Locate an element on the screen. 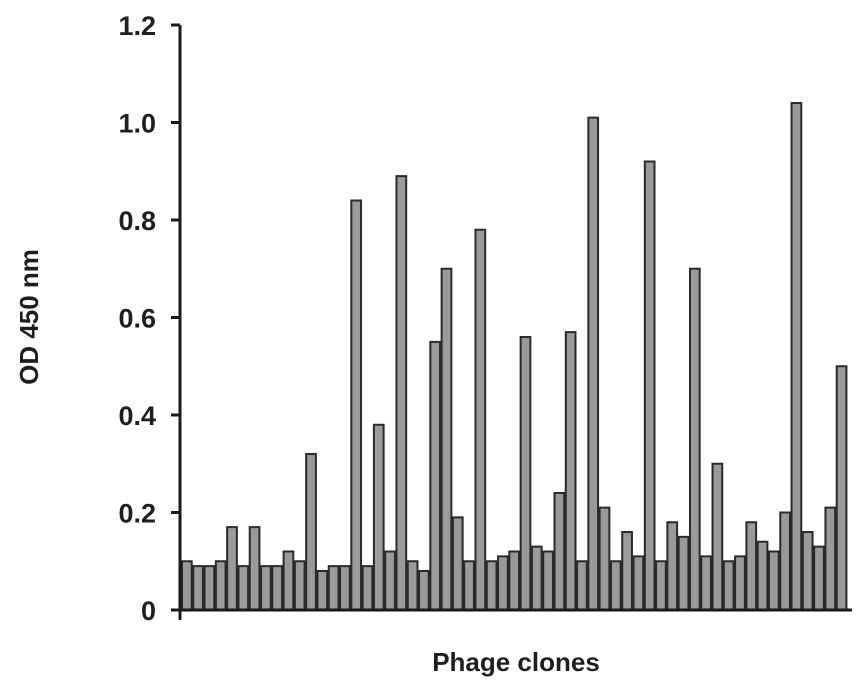 The height and width of the screenshot is (682, 856). y-axis-title: OD 450 nm is located at coordinates (29, 317).